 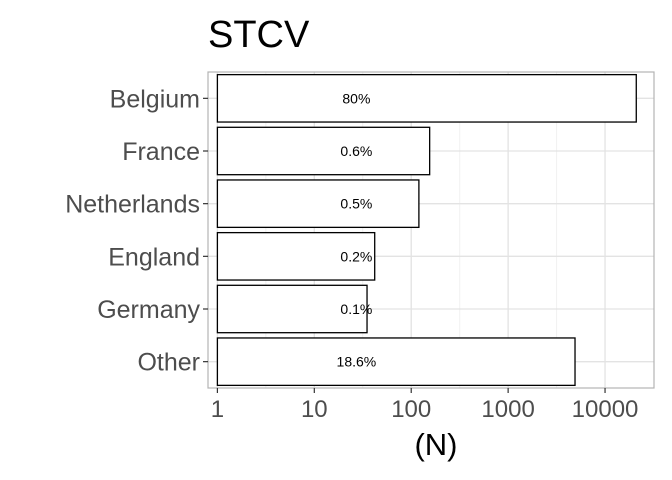 I want to click on category-label-germany: Germany, so click(x=148, y=310).